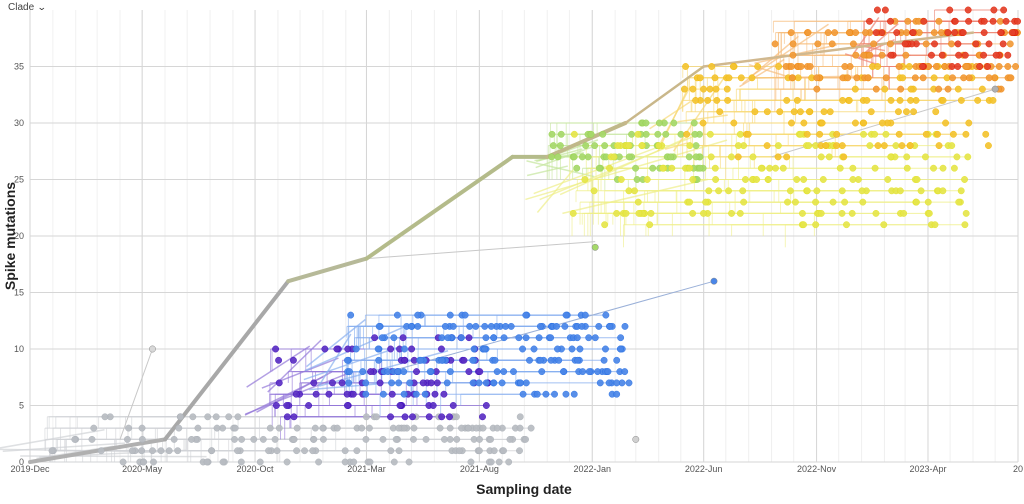 The image size is (1024, 504). I want to click on color-by-dropdown: Clade ⌄, so click(27, 7).